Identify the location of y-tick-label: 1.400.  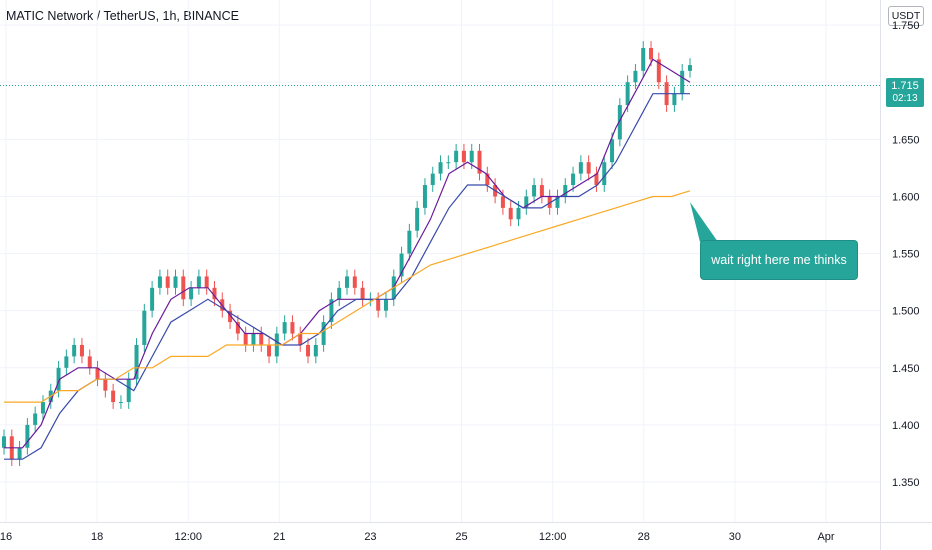
(906, 426).